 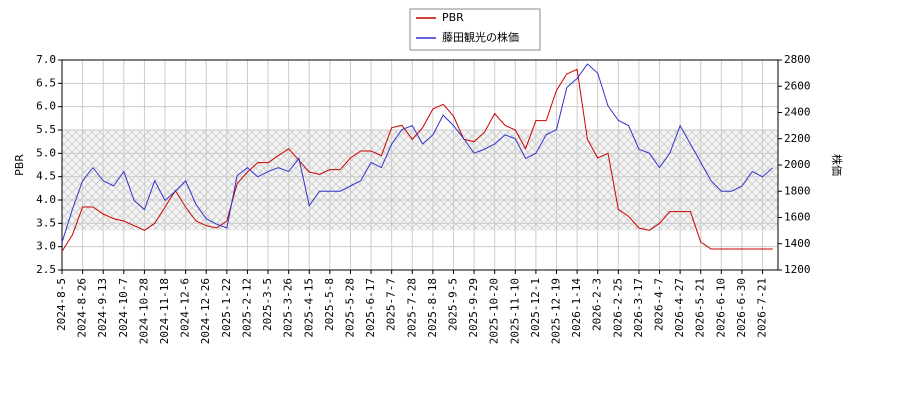 I want to click on y-tick-label: 2.5, so click(x=46, y=269).